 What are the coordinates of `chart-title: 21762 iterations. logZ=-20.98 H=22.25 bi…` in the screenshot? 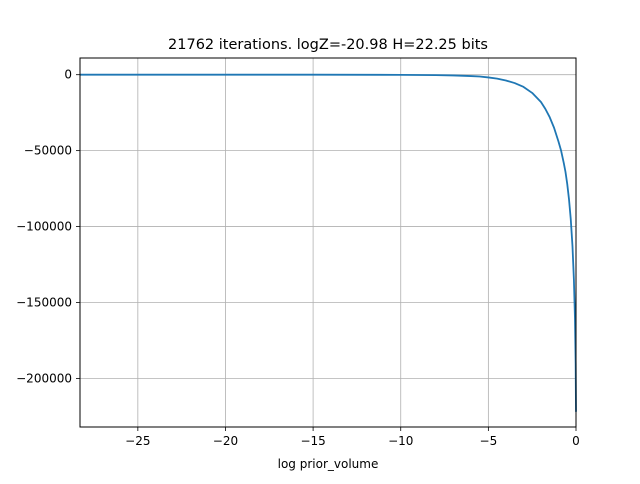 It's located at (328, 45).